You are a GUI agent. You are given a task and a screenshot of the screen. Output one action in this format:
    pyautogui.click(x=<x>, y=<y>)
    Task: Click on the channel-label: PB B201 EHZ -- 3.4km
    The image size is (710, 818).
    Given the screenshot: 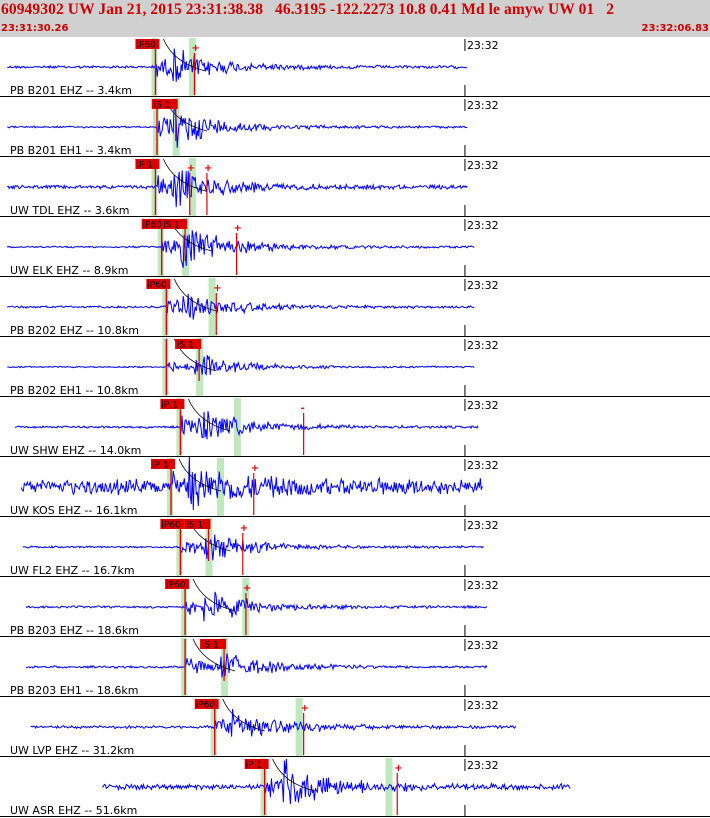 What is the action you would take?
    pyautogui.click(x=71, y=90)
    